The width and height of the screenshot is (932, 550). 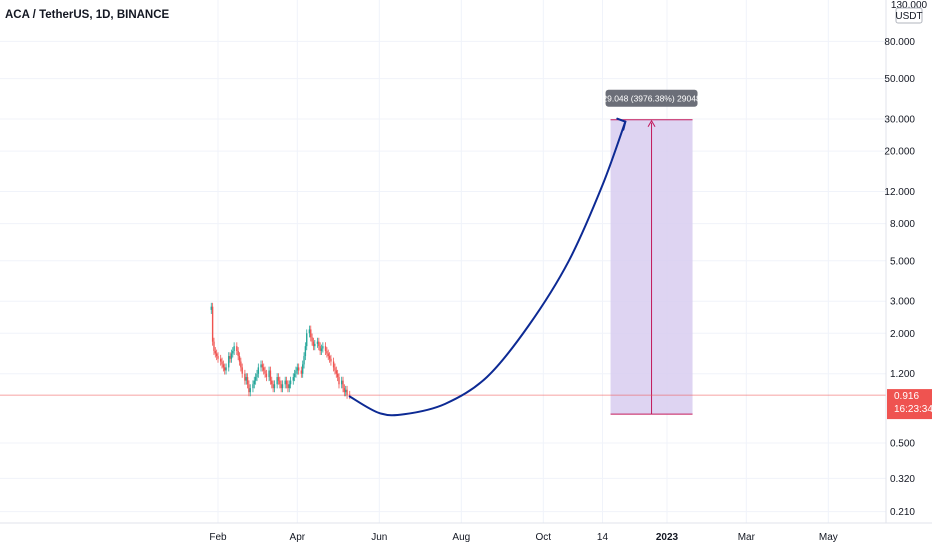 I want to click on time-axis: Feb Apr Jun Aug Oct 14 2023 Mar May, so click(x=523, y=537).